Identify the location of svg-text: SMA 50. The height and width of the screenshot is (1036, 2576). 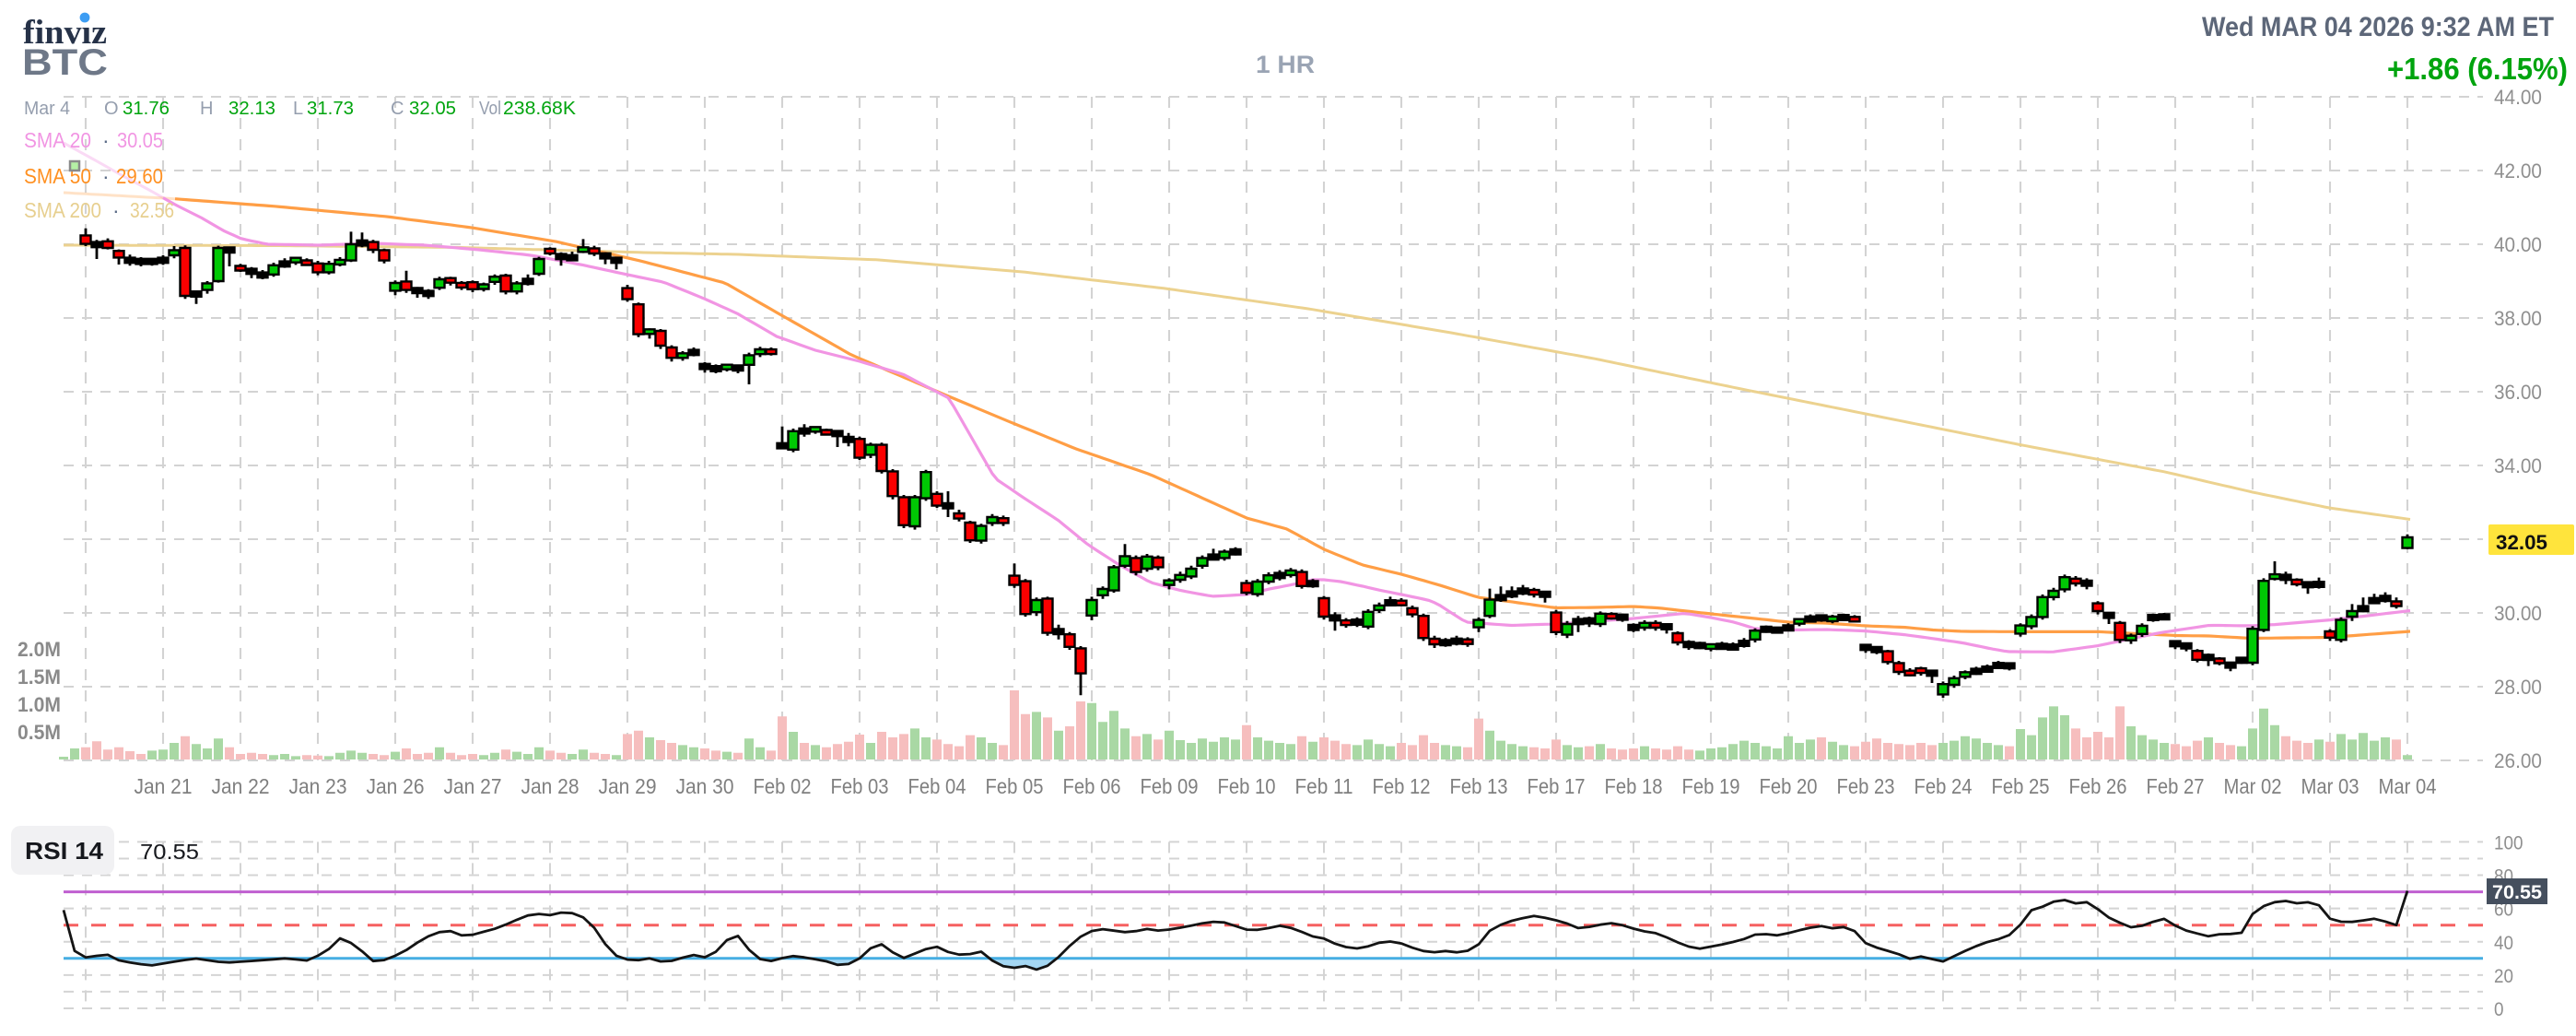
(57, 176).